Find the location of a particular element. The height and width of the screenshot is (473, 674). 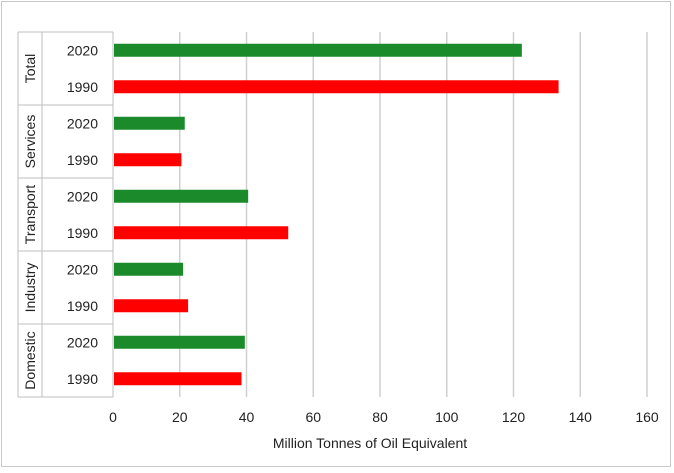

x-tick-label-120: 120 is located at coordinates (514, 417).